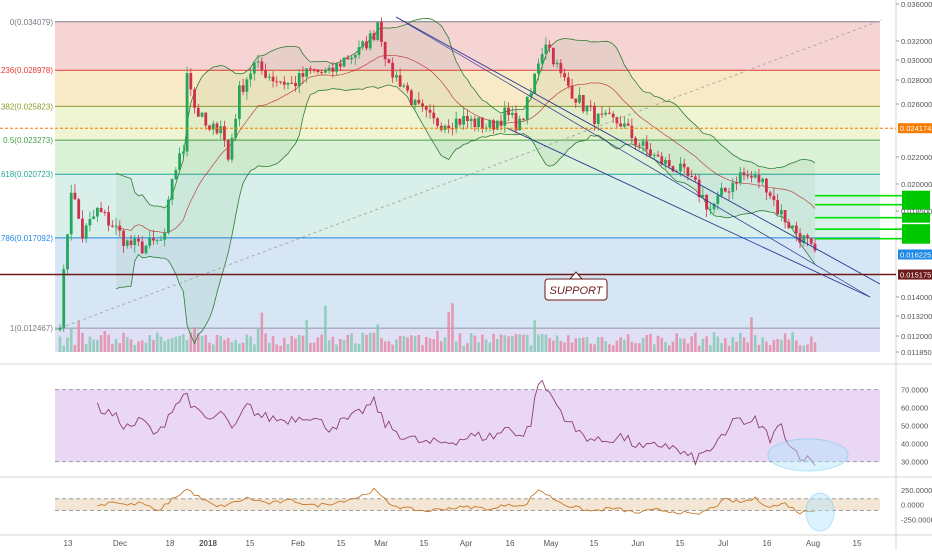  Describe the element at coordinates (31, 22) in the screenshot. I see `fib-level-label: 0(0.034079)` at that location.